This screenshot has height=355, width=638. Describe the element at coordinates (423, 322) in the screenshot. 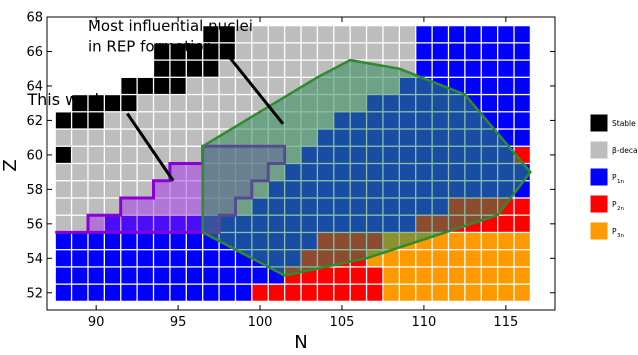

I see `x-tick-label: 110` at that location.